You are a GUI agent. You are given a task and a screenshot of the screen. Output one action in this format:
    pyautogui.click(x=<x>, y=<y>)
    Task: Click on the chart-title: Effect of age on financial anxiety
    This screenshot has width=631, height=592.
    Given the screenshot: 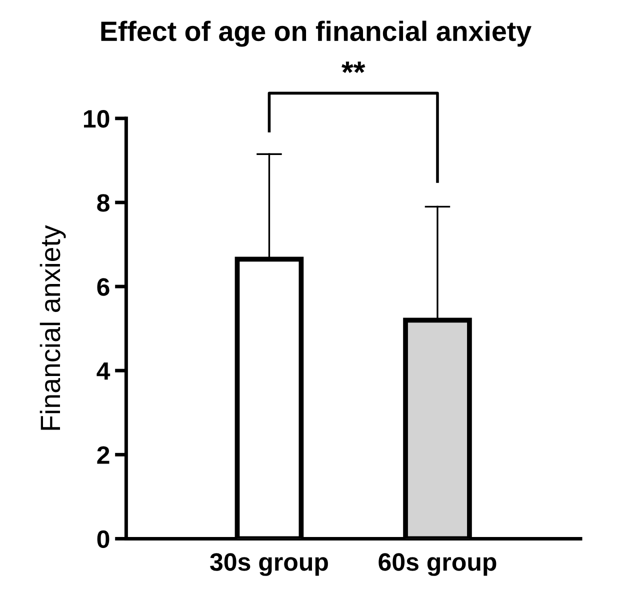 What is the action you would take?
    pyautogui.click(x=316, y=33)
    